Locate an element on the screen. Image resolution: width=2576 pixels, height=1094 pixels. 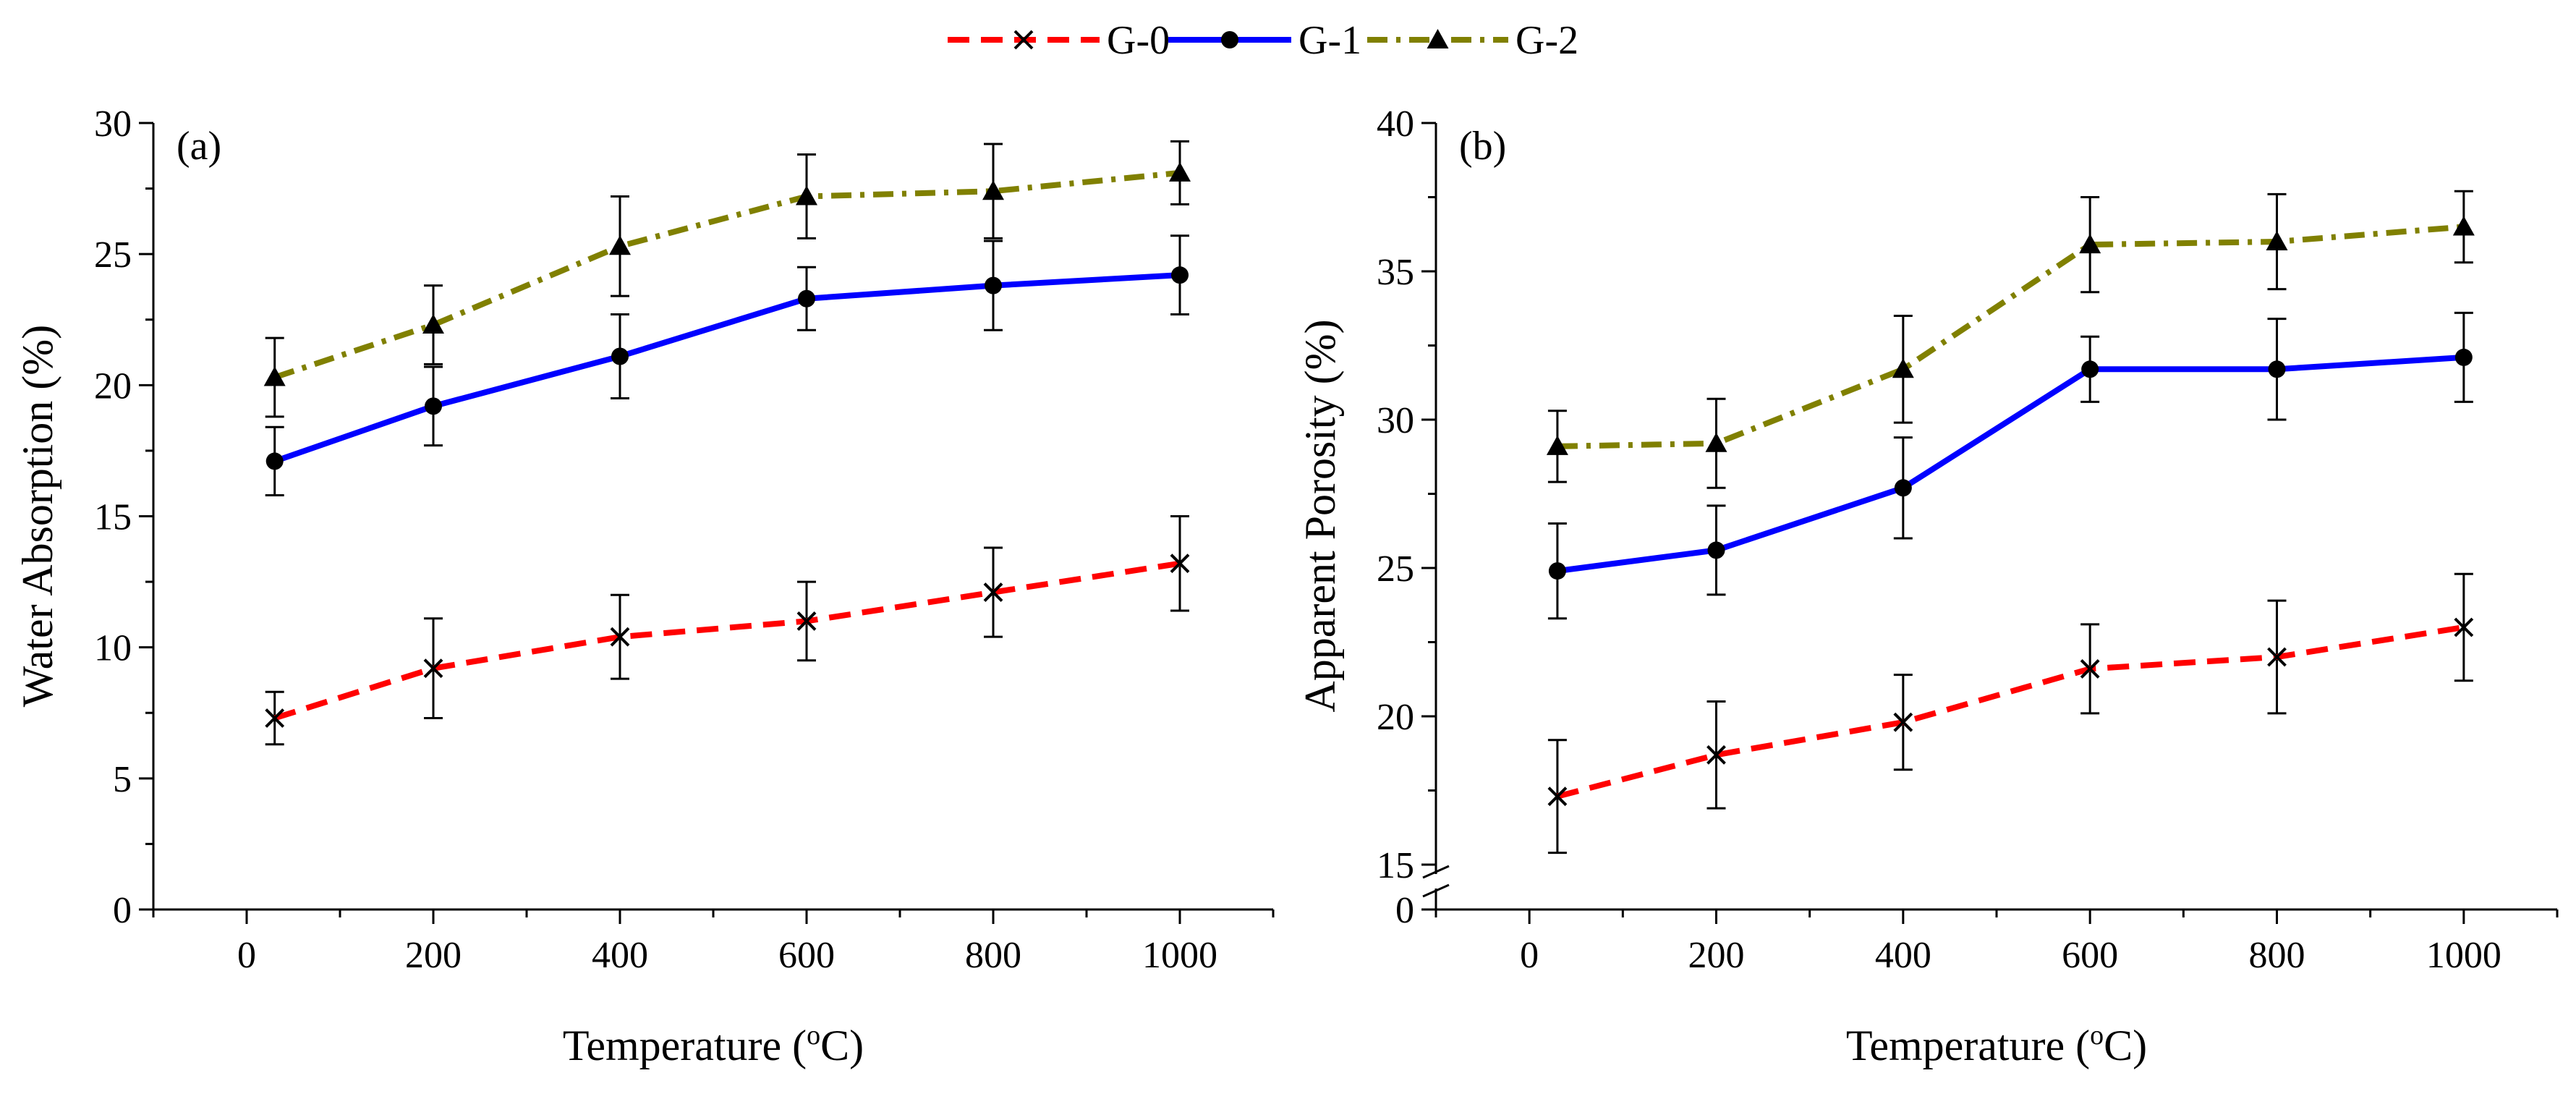
y-tick-label: 35 is located at coordinates (1395, 272).